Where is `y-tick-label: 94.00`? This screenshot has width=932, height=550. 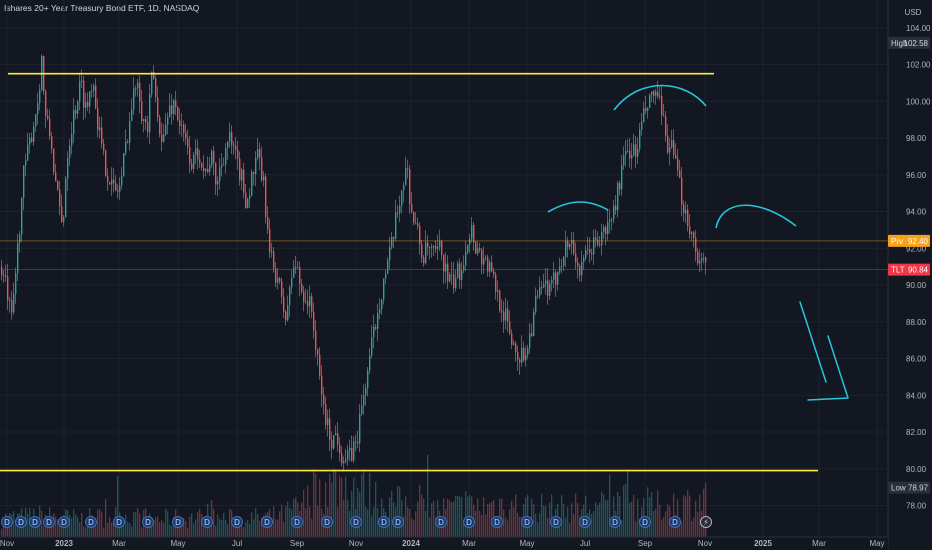
y-tick-label: 94.00 is located at coordinates (916, 212).